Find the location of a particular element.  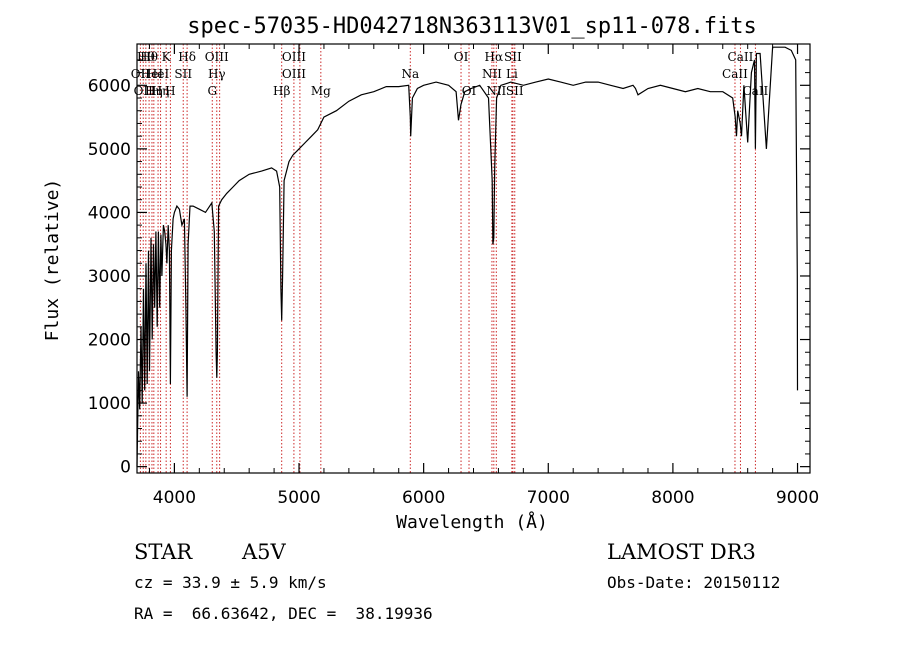

line-label: K is located at coordinates (167, 57).